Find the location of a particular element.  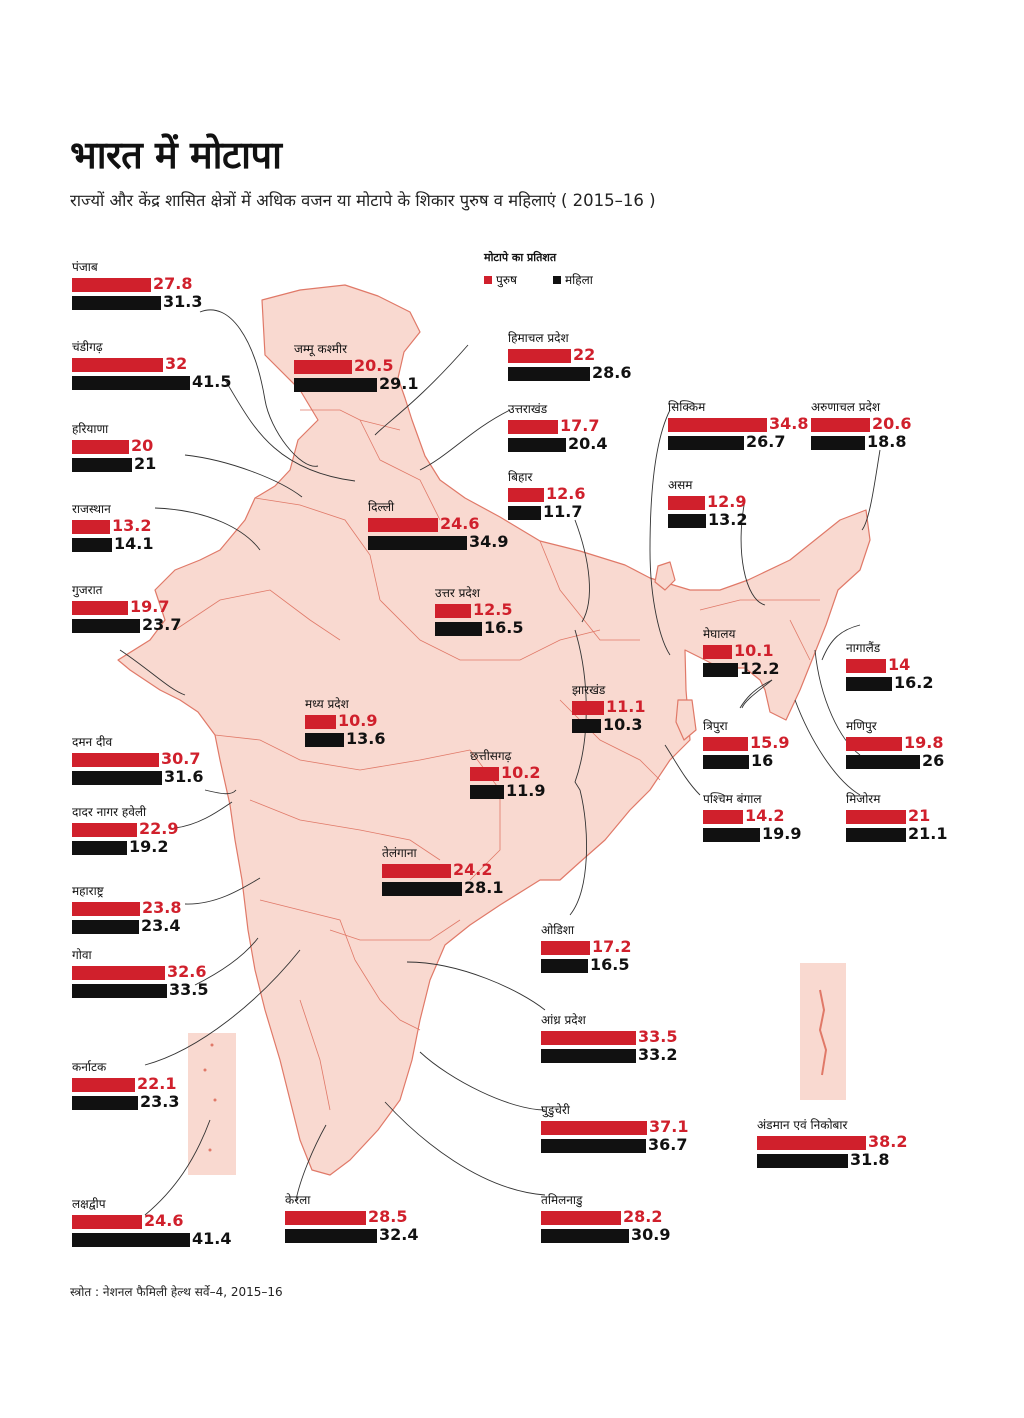

women-row: 23.3 is located at coordinates (202, 1102).